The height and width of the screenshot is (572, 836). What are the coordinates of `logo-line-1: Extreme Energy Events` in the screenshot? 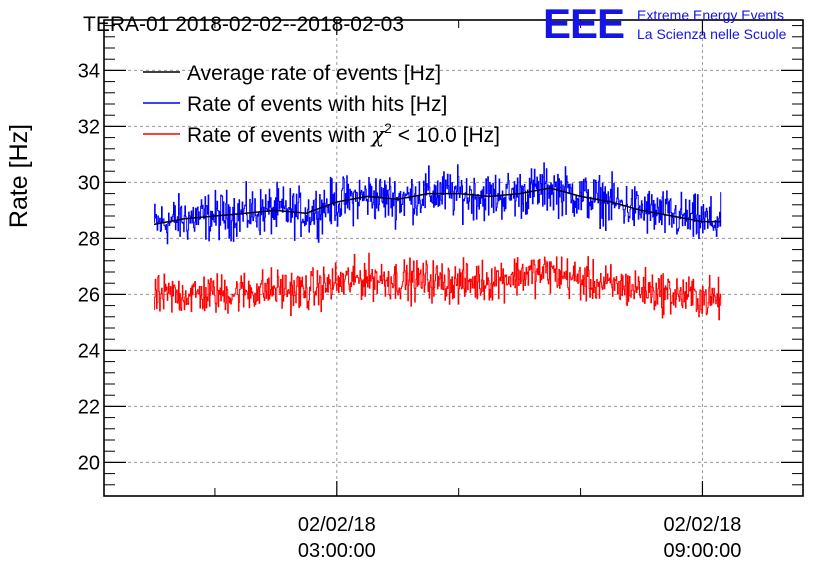 It's located at (710, 15).